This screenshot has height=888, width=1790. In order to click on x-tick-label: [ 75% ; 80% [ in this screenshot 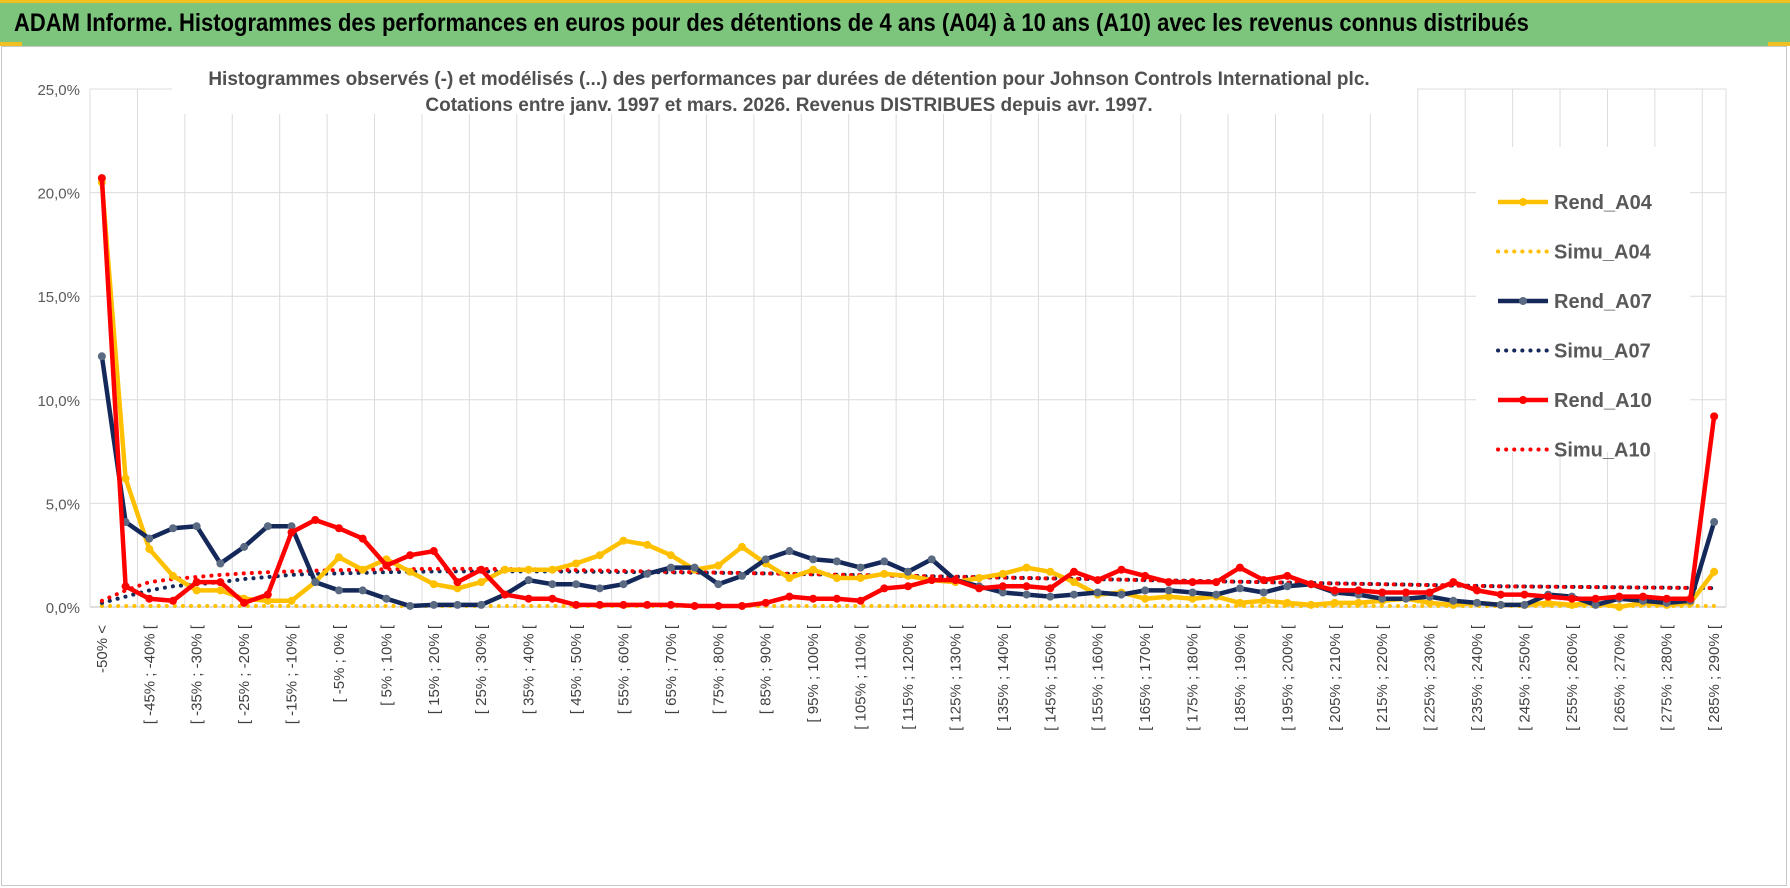, I will do `click(718, 669)`.